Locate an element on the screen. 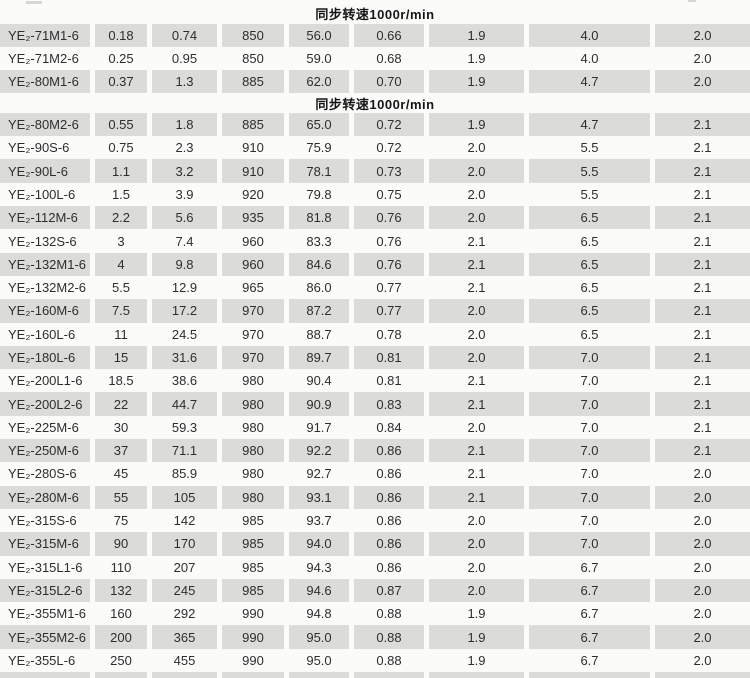 The height and width of the screenshot is (678, 750). value-cell: 79.8 is located at coordinates (316, 194).